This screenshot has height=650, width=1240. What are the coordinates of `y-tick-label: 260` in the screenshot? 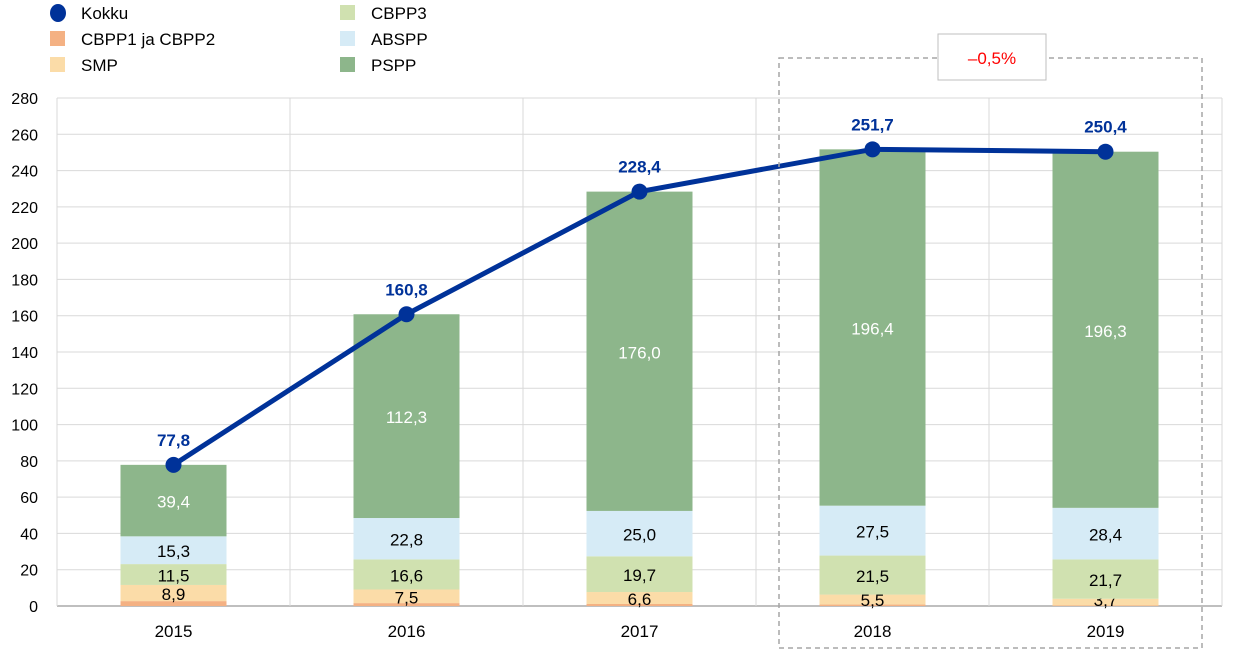 It's located at (24, 135).